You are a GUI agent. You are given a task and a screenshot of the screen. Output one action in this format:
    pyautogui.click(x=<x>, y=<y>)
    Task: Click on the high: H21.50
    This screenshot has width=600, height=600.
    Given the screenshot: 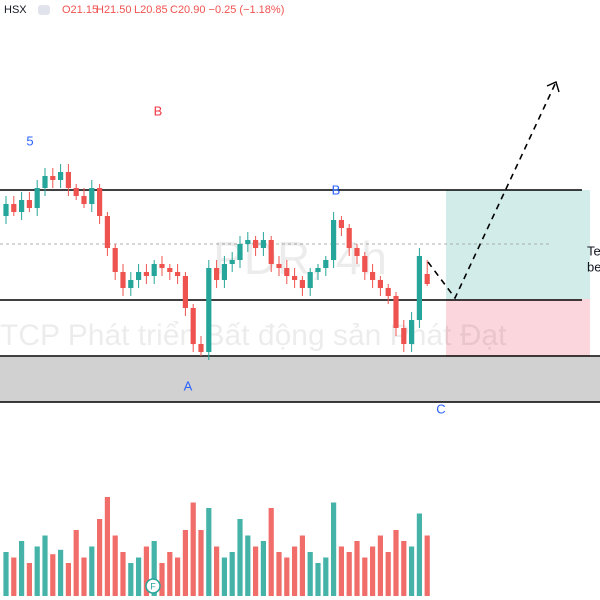 What is the action you would take?
    pyautogui.click(x=113, y=10)
    